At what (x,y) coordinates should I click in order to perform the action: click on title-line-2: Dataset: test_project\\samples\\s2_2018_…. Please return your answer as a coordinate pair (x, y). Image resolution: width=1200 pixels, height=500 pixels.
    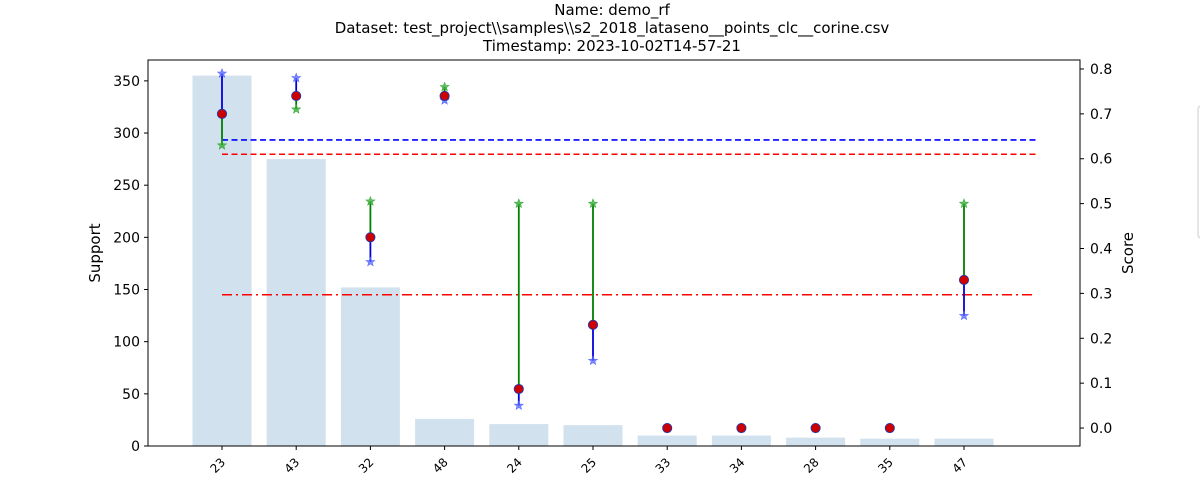
    Looking at the image, I should click on (612, 28).